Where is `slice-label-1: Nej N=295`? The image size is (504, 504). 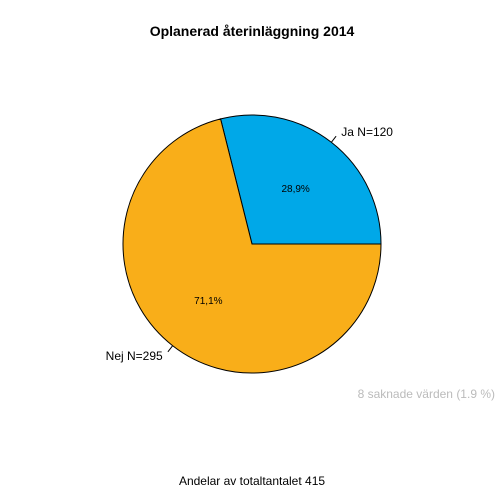
slice-label-1: Nej N=295 is located at coordinates (134, 356).